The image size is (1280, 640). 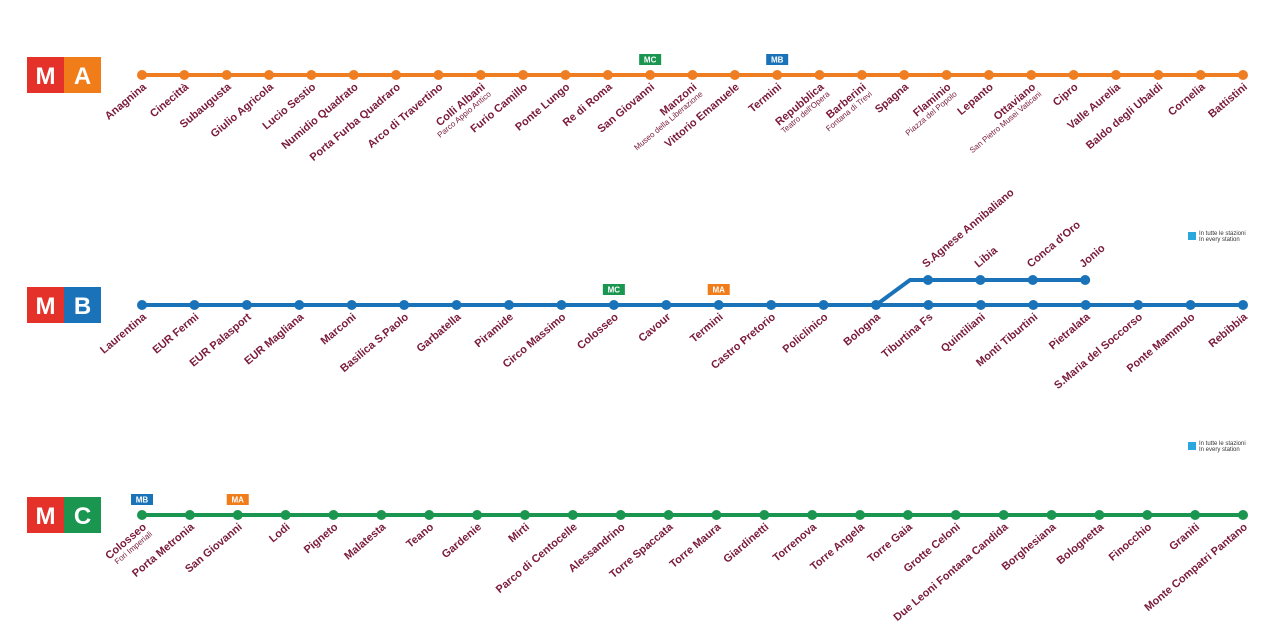 I want to click on station-label: Graniti, so click(x=1184, y=537).